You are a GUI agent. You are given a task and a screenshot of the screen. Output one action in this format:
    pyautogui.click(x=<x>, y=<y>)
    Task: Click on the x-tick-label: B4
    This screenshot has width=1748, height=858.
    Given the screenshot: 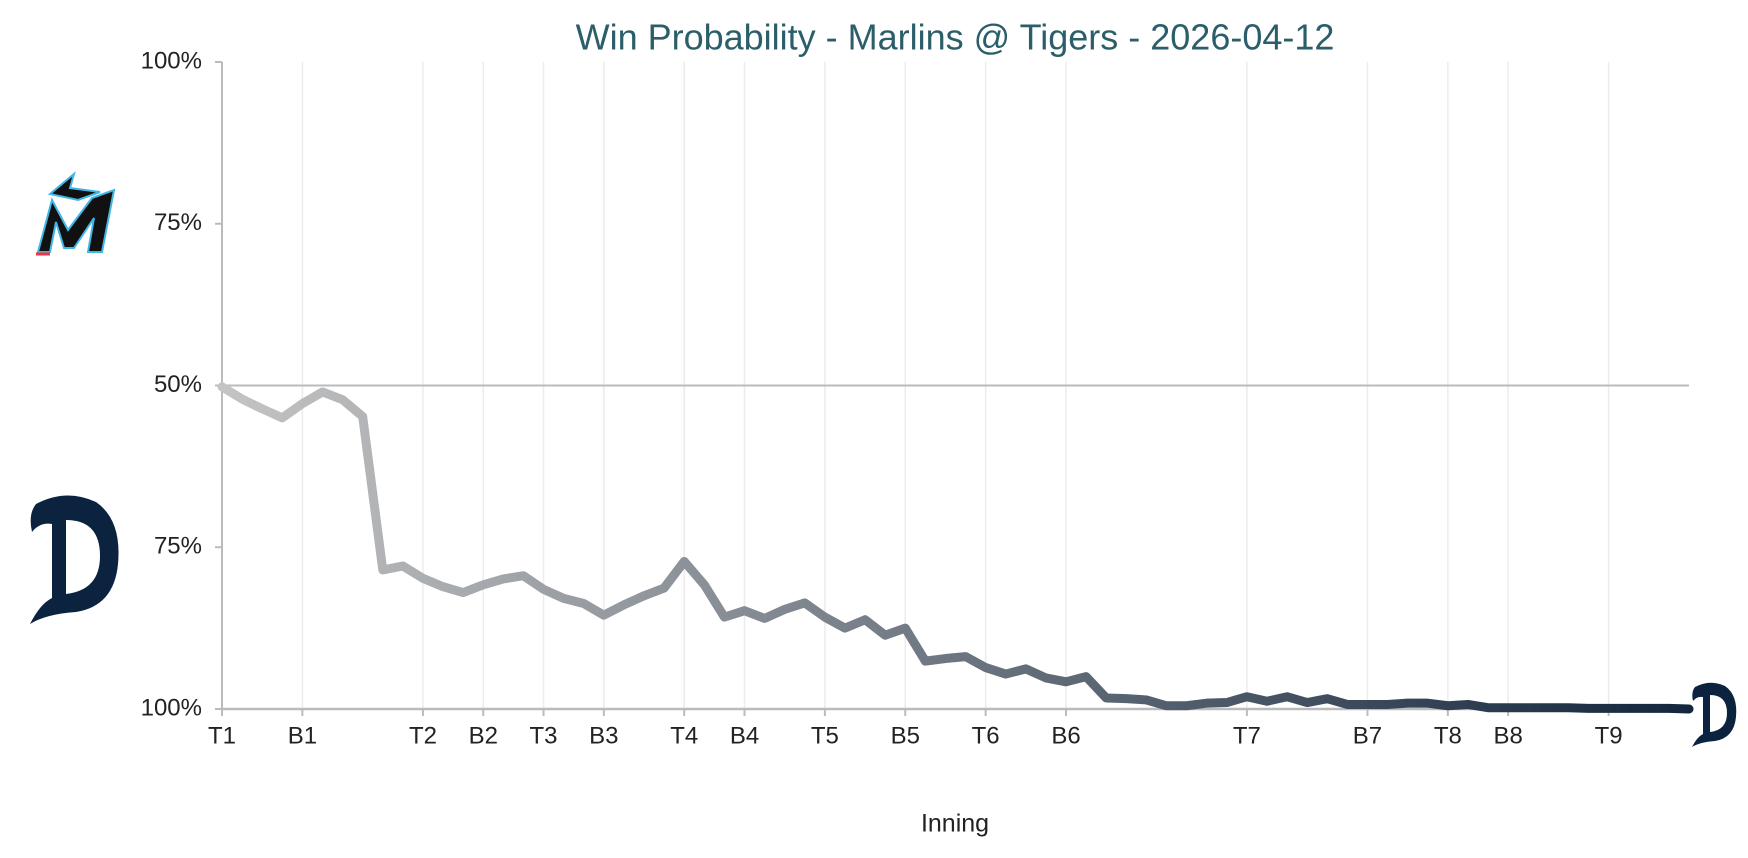 What is the action you would take?
    pyautogui.click(x=744, y=735)
    